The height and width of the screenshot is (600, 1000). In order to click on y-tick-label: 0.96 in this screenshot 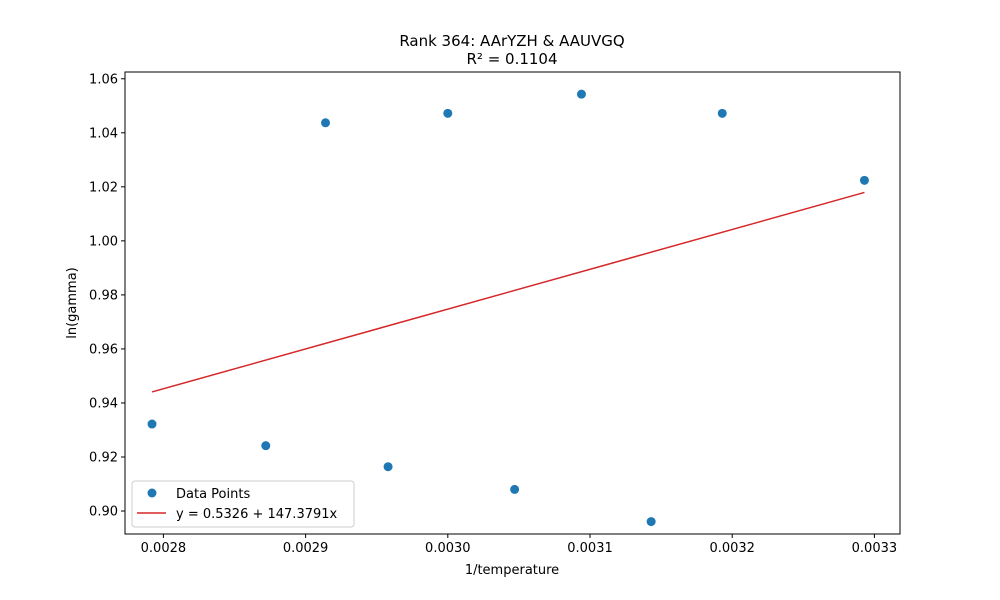, I will do `click(103, 349)`.